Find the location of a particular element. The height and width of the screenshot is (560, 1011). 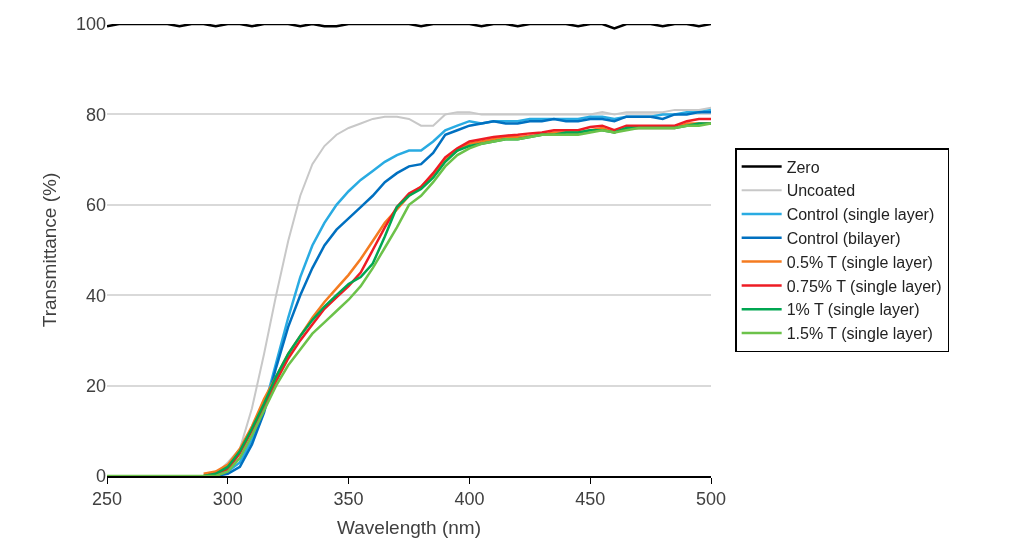

x-tick-label: 500 is located at coordinates (711, 499).